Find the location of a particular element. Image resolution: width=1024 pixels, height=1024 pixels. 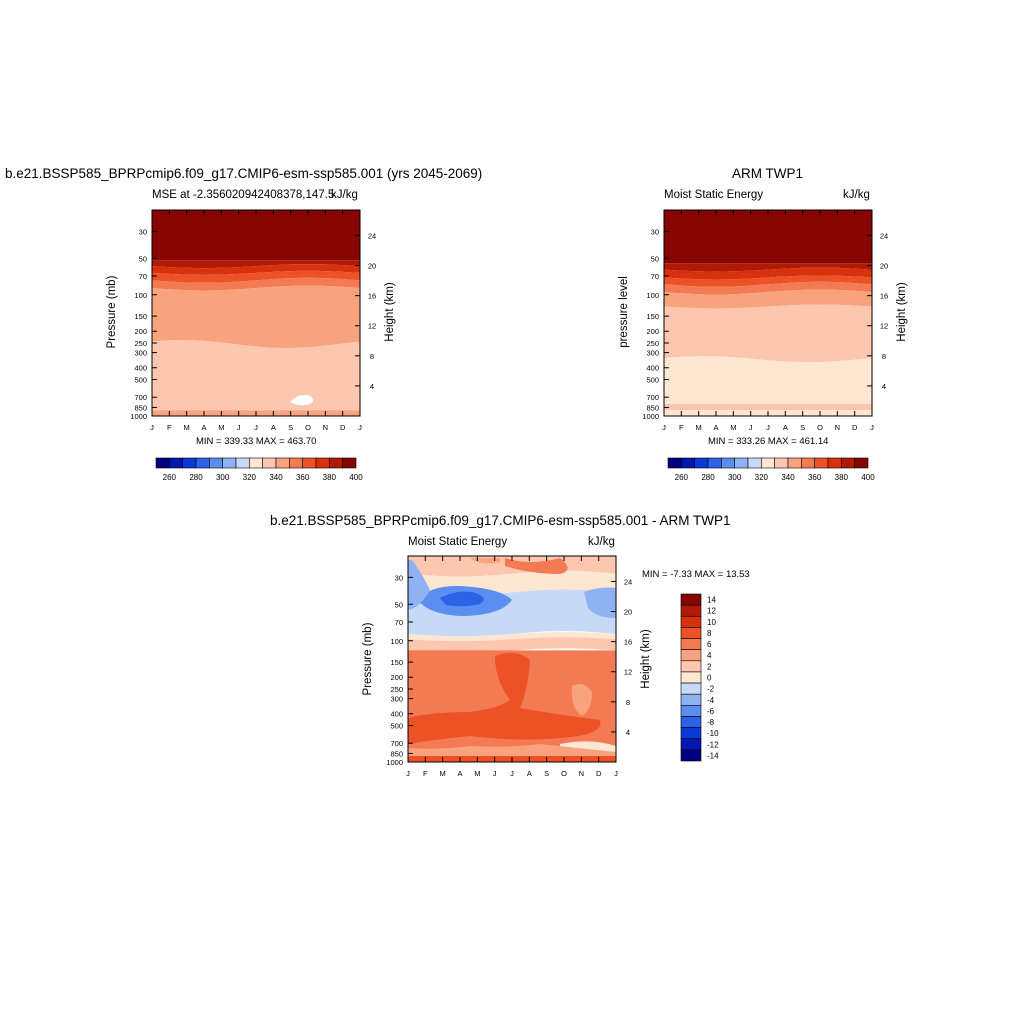

obs-panel-y-tick-label: 100 is located at coordinates (652, 295).